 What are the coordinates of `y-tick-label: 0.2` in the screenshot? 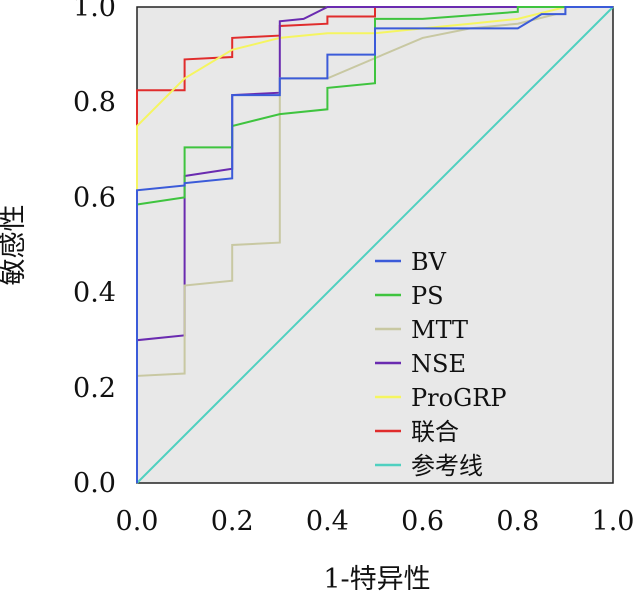 It's located at (94, 388).